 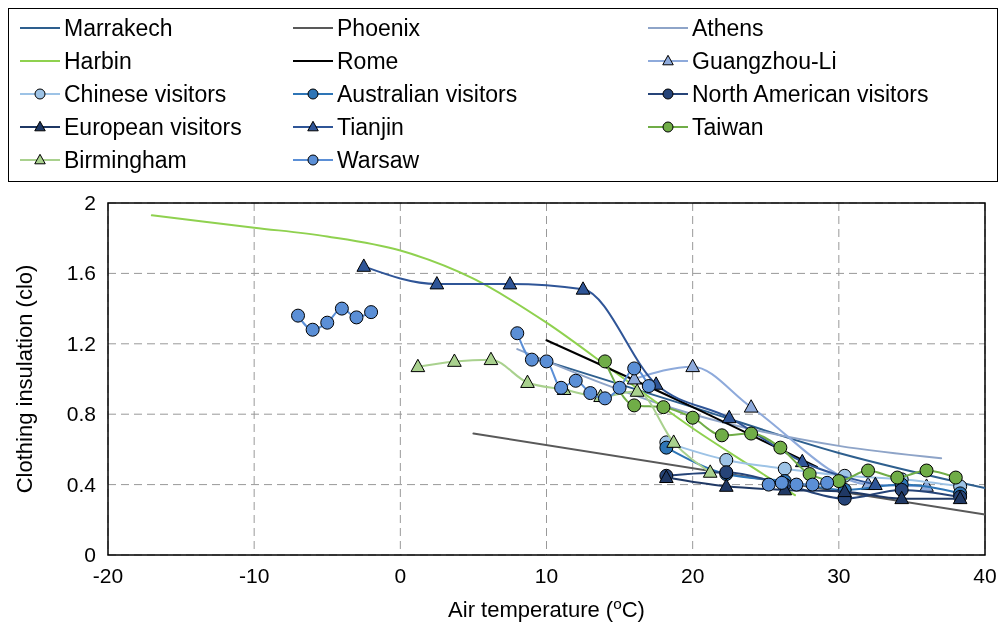 I want to click on legend-label: Guangzhou-Li, so click(x=764, y=61).